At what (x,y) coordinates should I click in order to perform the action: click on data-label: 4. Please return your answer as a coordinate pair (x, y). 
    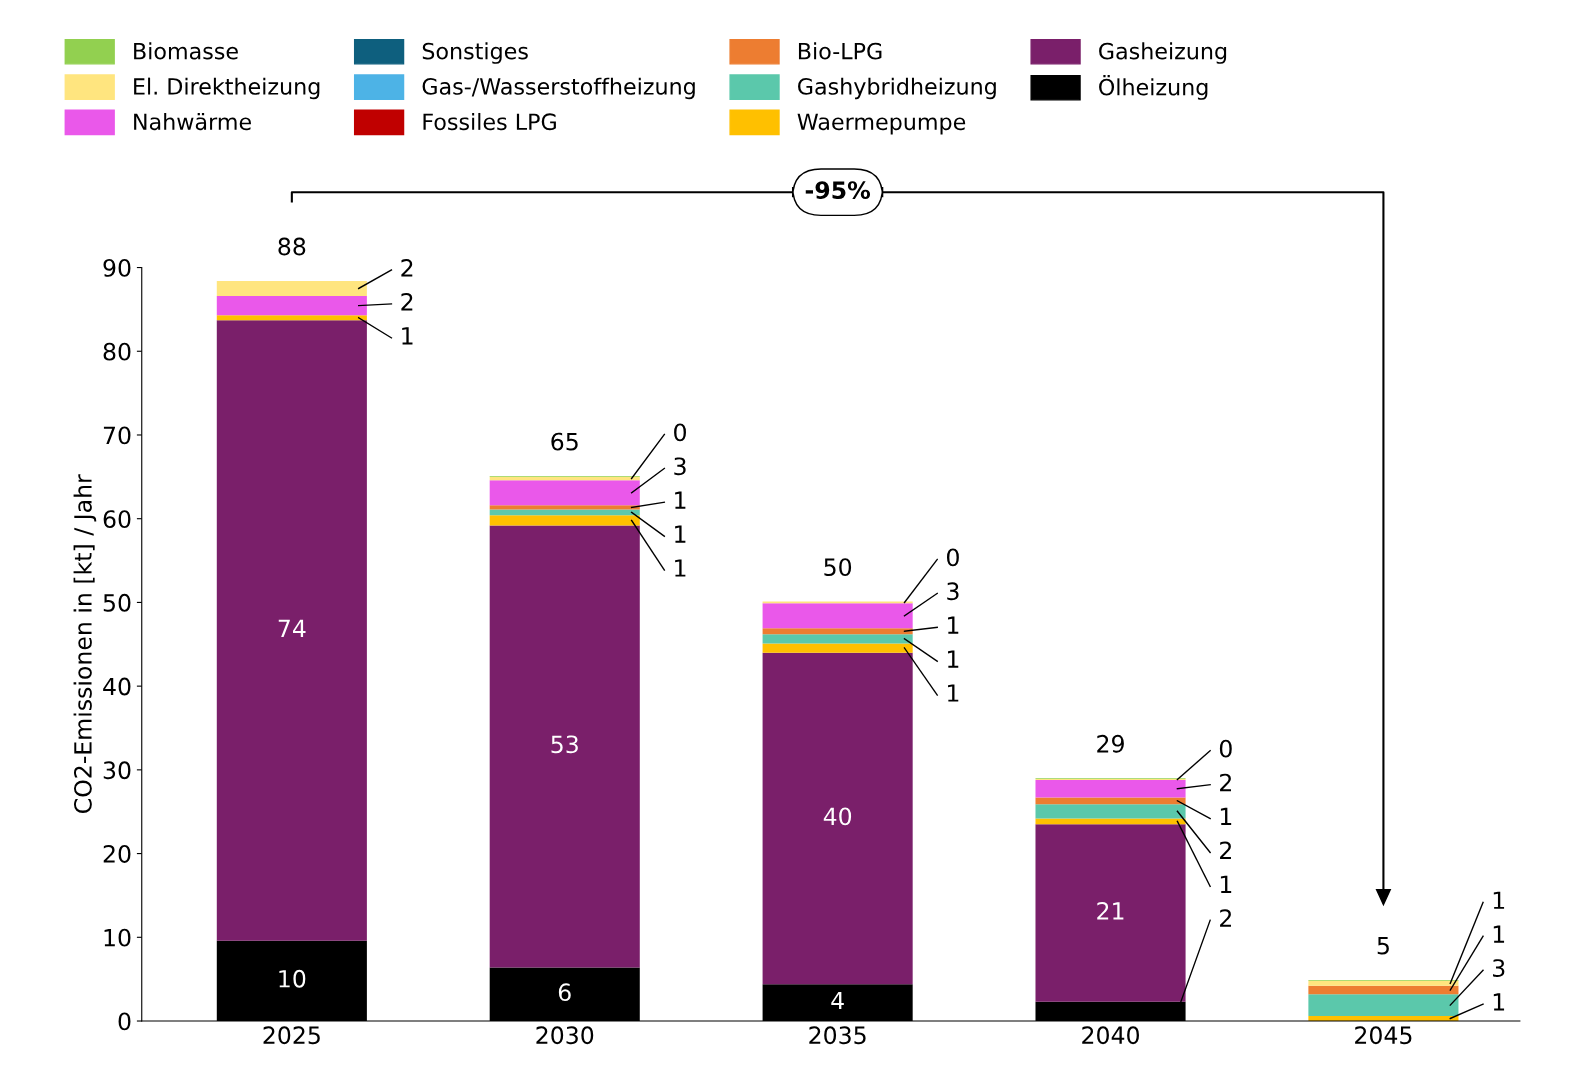
    Looking at the image, I should click on (837, 1000).